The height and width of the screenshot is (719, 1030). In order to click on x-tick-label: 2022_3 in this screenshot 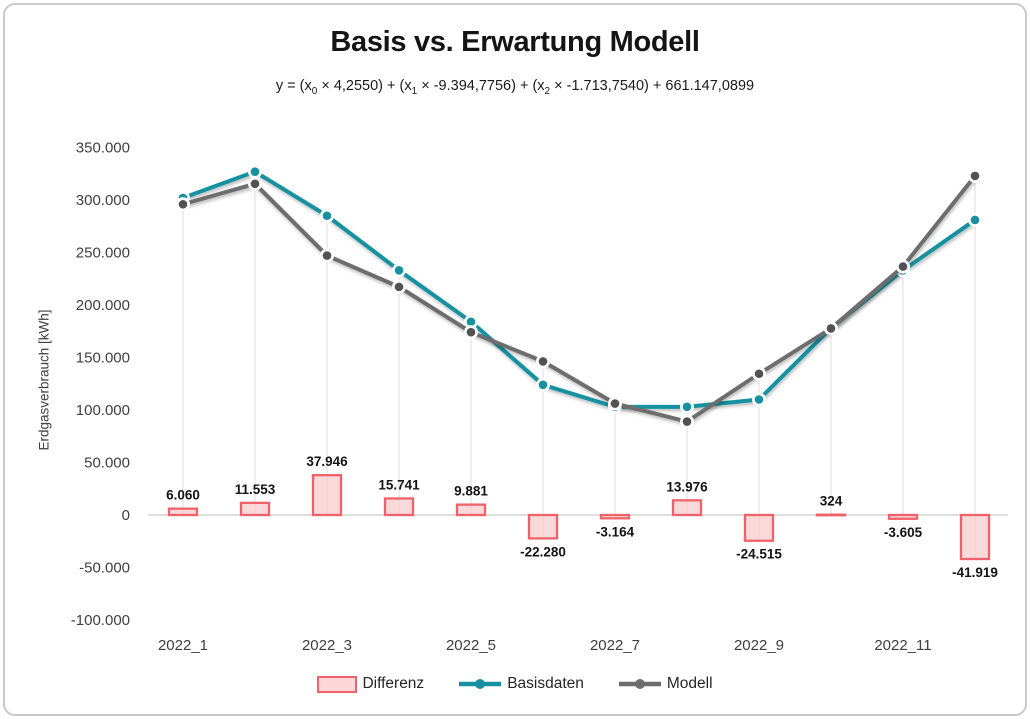, I will do `click(327, 645)`.